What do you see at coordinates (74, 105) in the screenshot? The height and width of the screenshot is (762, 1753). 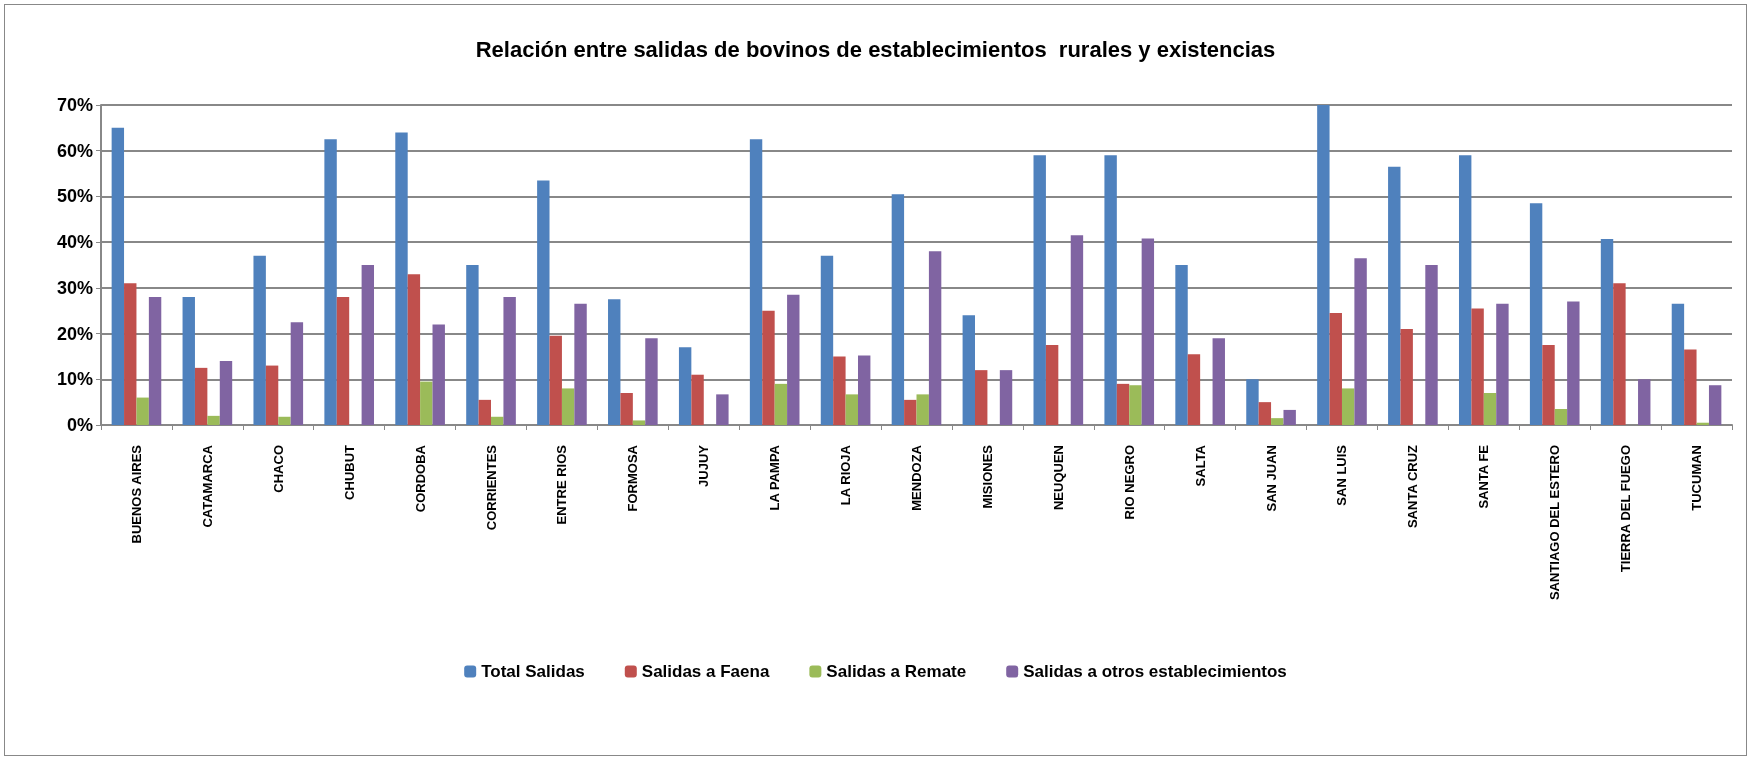 I see `y-tick-label: 70%` at bounding box center [74, 105].